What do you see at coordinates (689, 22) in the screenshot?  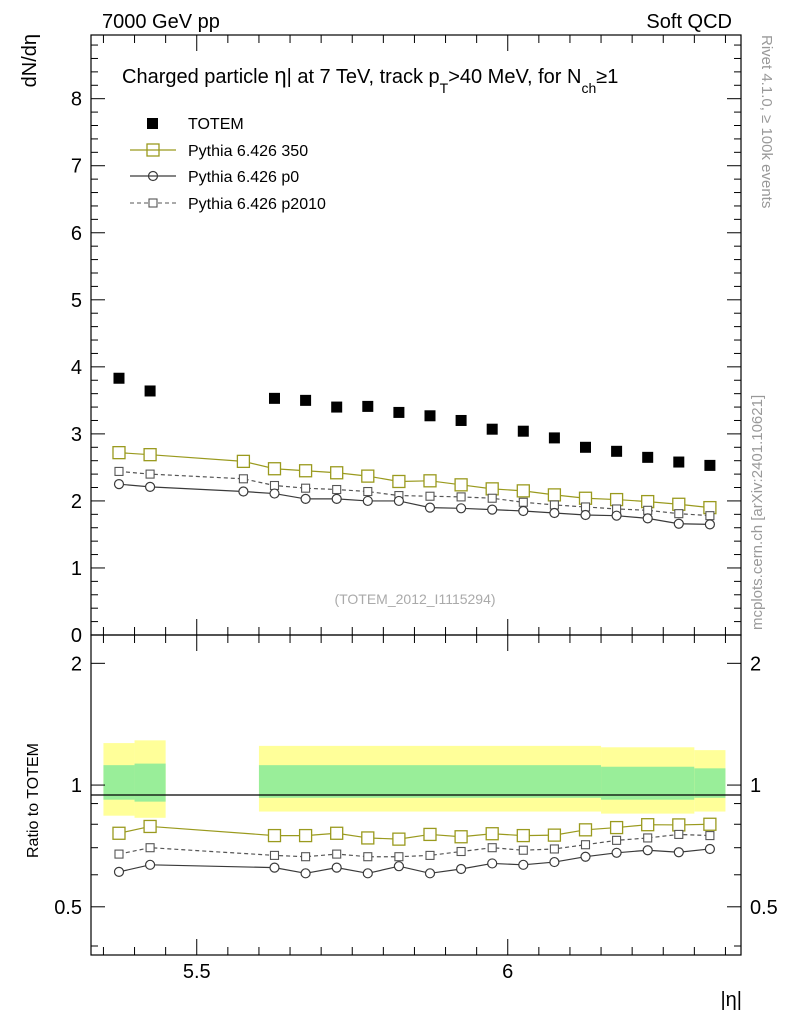 I see `header-process-label: Soft QCD` at bounding box center [689, 22].